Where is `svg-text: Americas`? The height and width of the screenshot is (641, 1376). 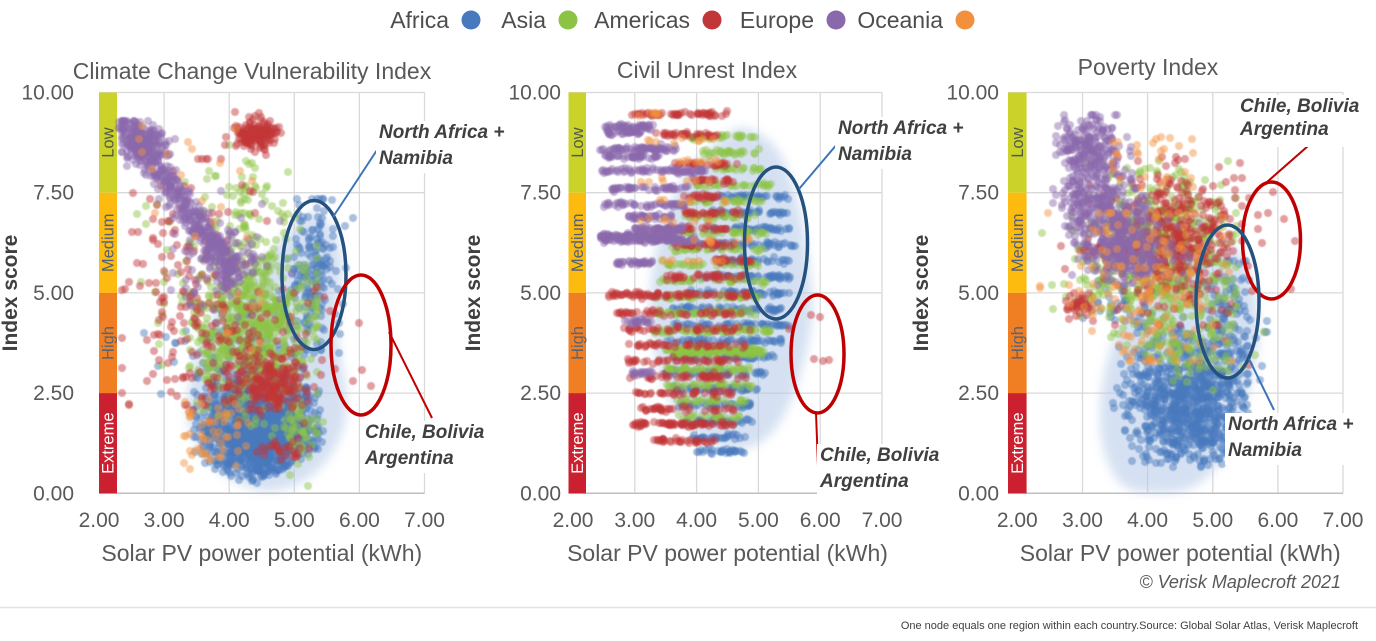 svg-text: Americas is located at coordinates (642, 20).